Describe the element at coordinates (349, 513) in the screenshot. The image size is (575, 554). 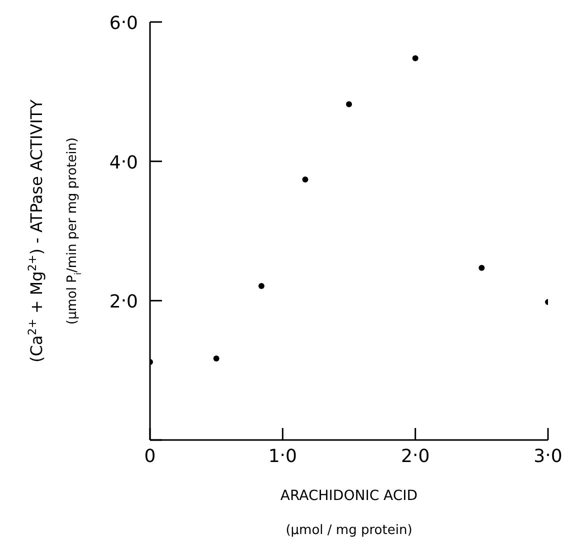
I see `text: ARACHIDONIC ACID (μmol / mg protein)` at that location.